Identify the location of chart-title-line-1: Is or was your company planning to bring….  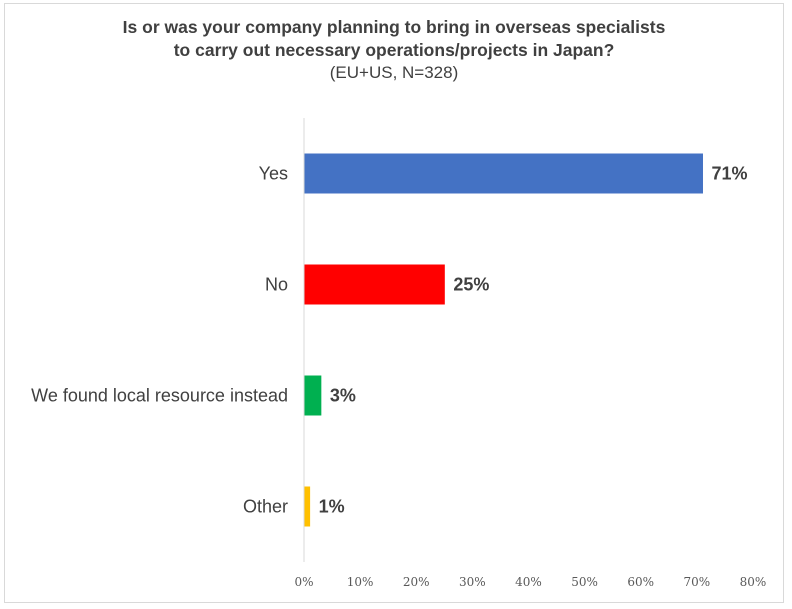
(394, 27).